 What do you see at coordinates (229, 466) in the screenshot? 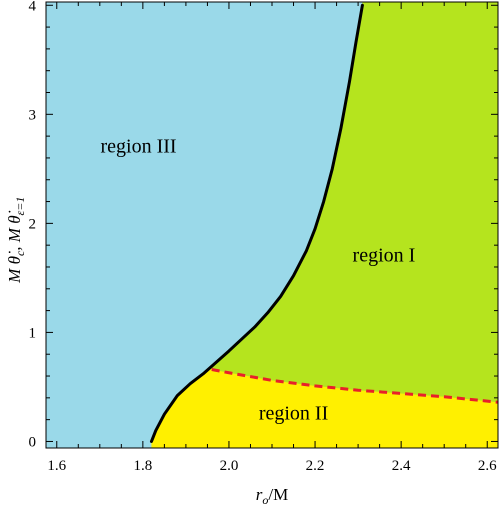
I see `x-tick-label: 2.0` at bounding box center [229, 466].